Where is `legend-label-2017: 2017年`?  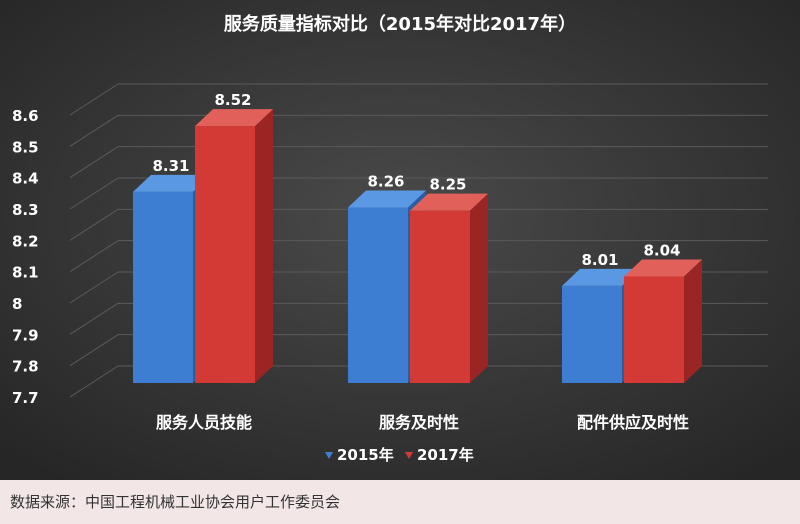 legend-label-2017: 2017年 is located at coordinates (445, 455).